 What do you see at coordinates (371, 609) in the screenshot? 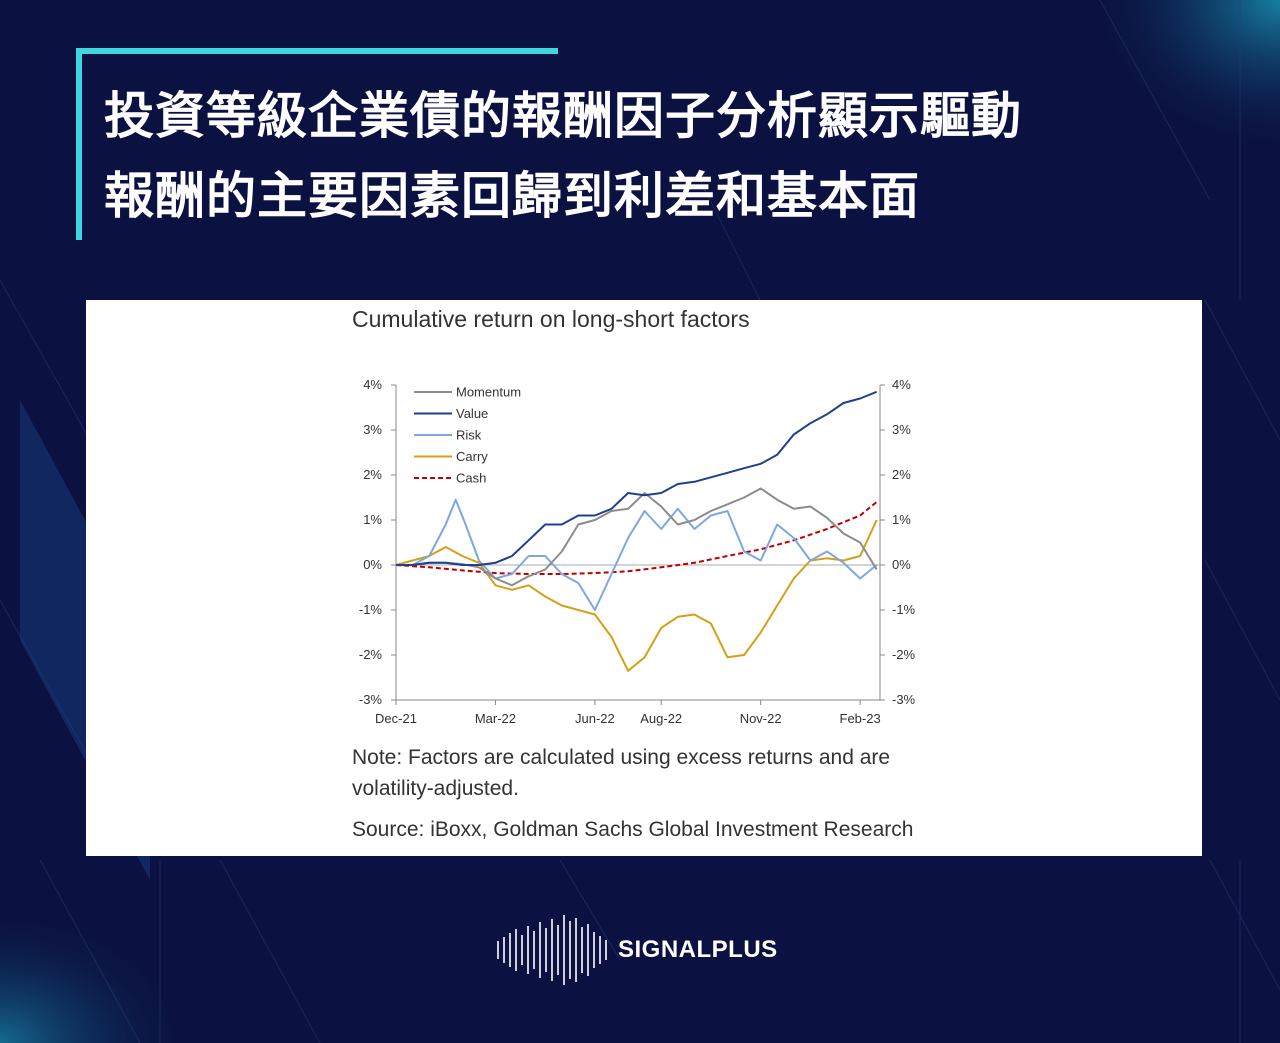
I see `y-tick-label-left: -1%` at bounding box center [371, 609].